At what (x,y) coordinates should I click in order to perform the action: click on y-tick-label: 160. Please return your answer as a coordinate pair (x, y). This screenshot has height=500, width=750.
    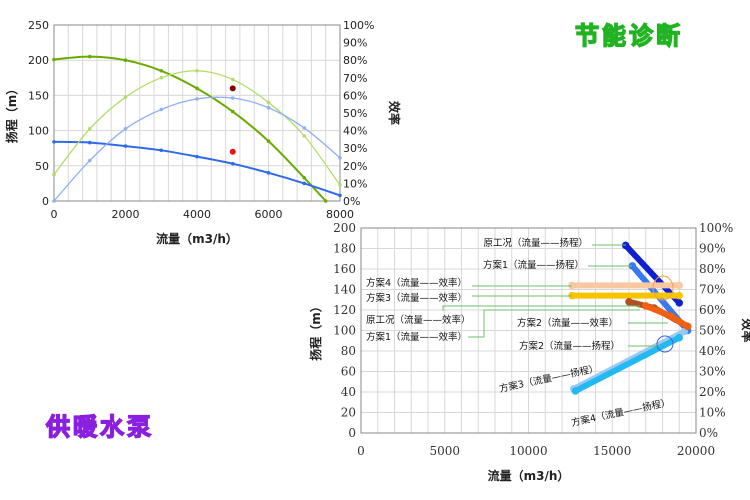
    Looking at the image, I should click on (344, 269).